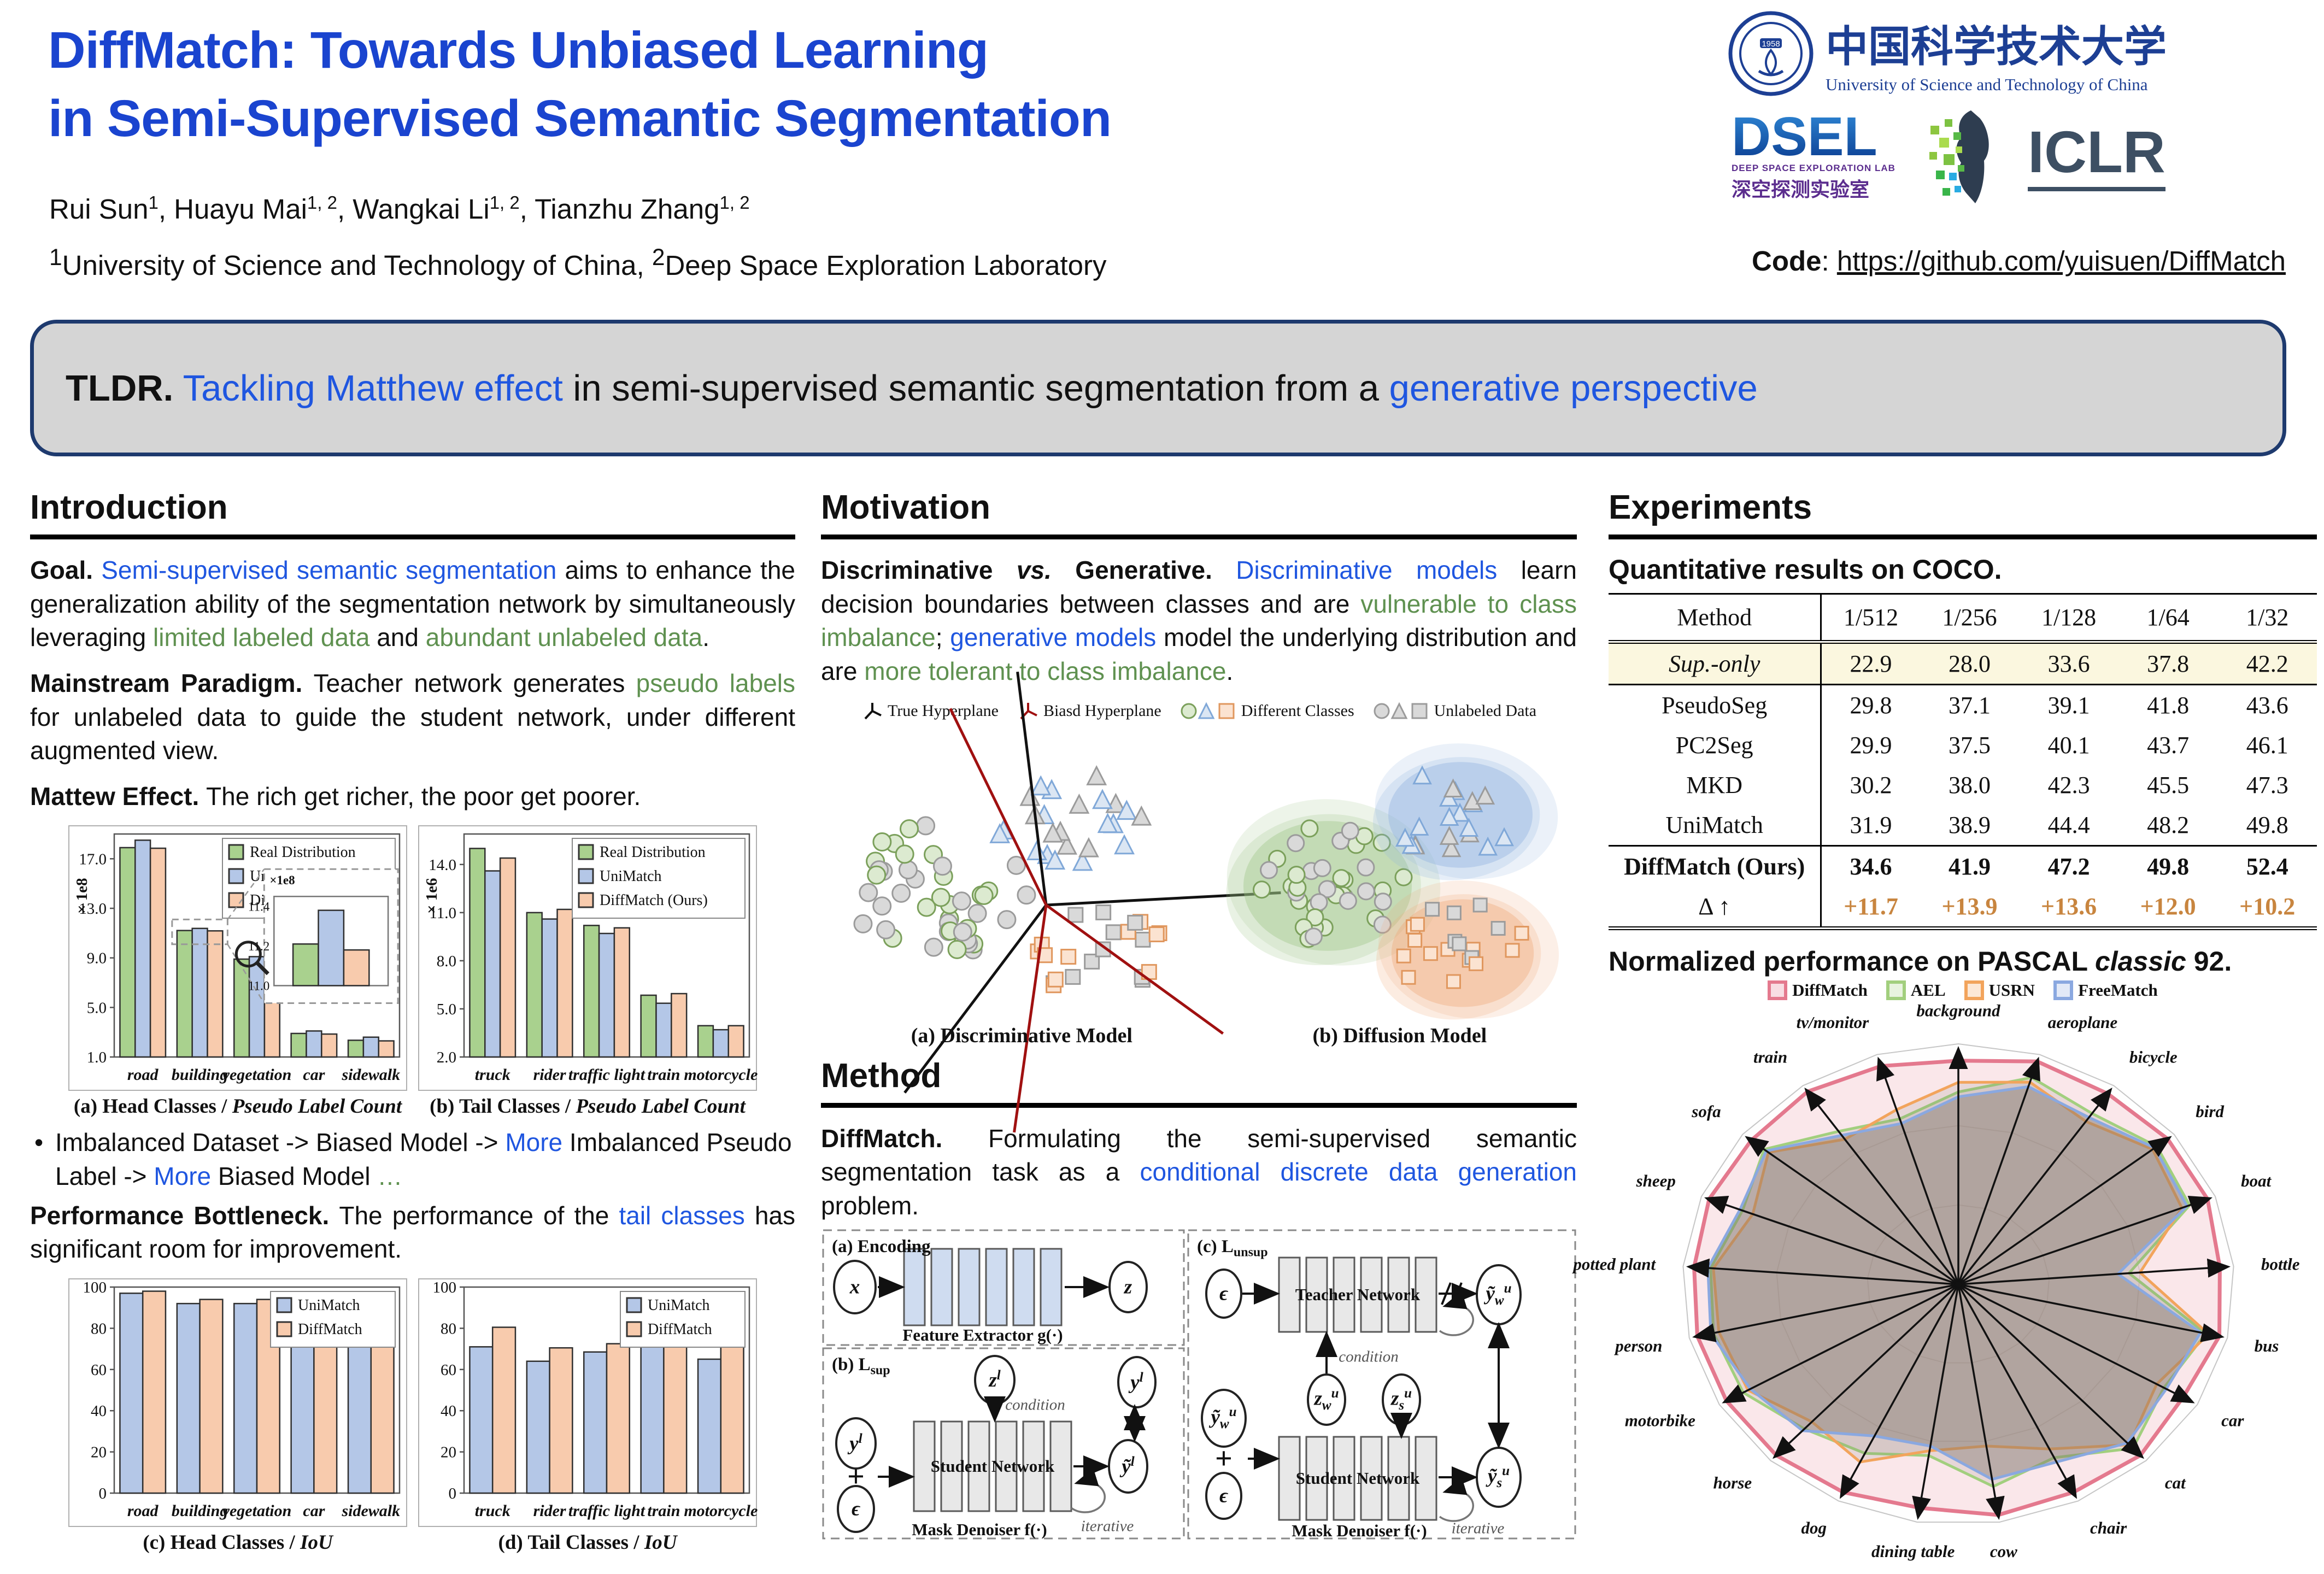  I want to click on radar-label-potted plant: potted plant, so click(1613, 1263).